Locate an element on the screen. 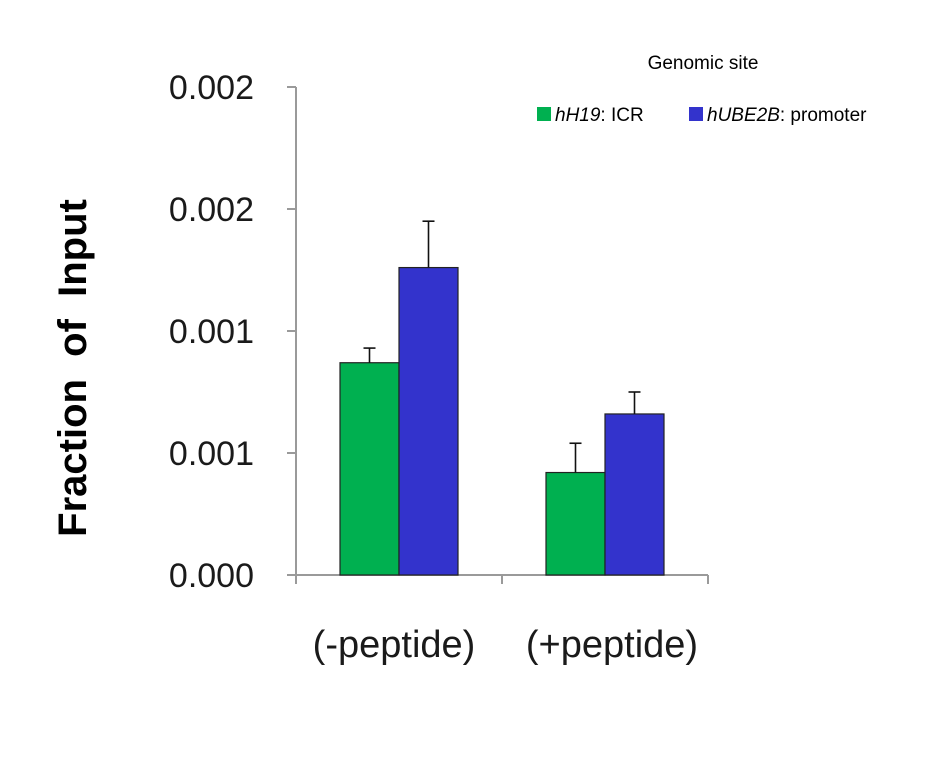  legend-label: hUBE2B: promoter is located at coordinates (787, 115).